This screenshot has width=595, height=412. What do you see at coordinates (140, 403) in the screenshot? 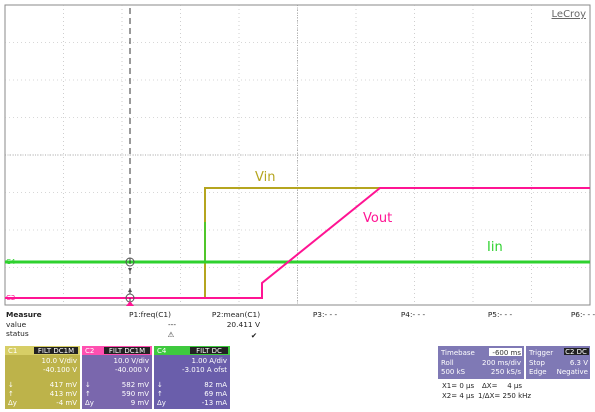
I see `c2-delta: 9 mV` at bounding box center [140, 403].